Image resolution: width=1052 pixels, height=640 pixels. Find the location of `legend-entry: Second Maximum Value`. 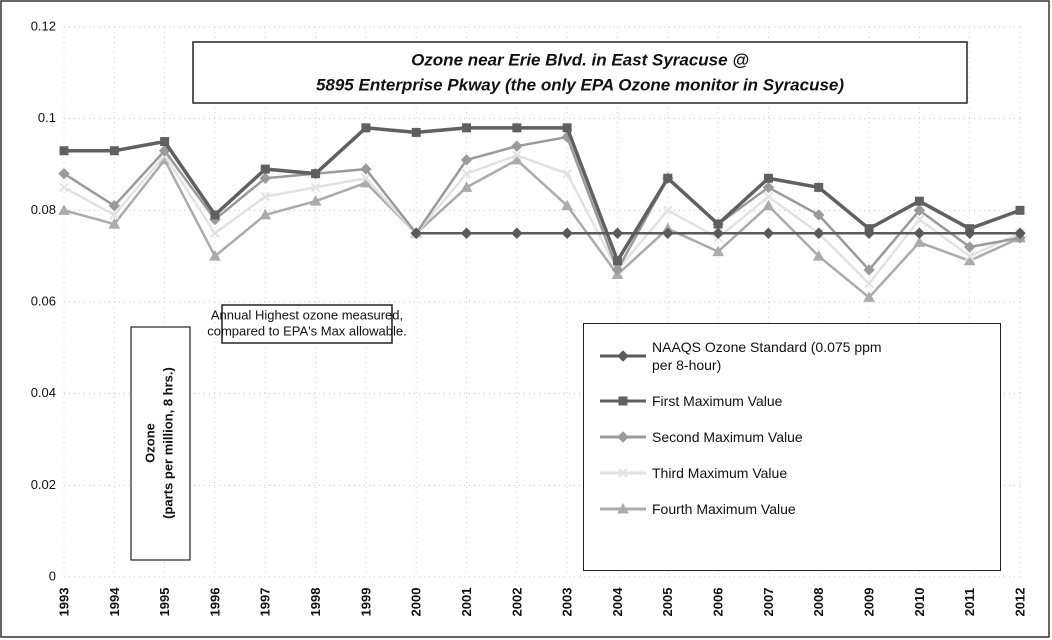

legend-entry: Second Maximum Value is located at coordinates (792, 437).